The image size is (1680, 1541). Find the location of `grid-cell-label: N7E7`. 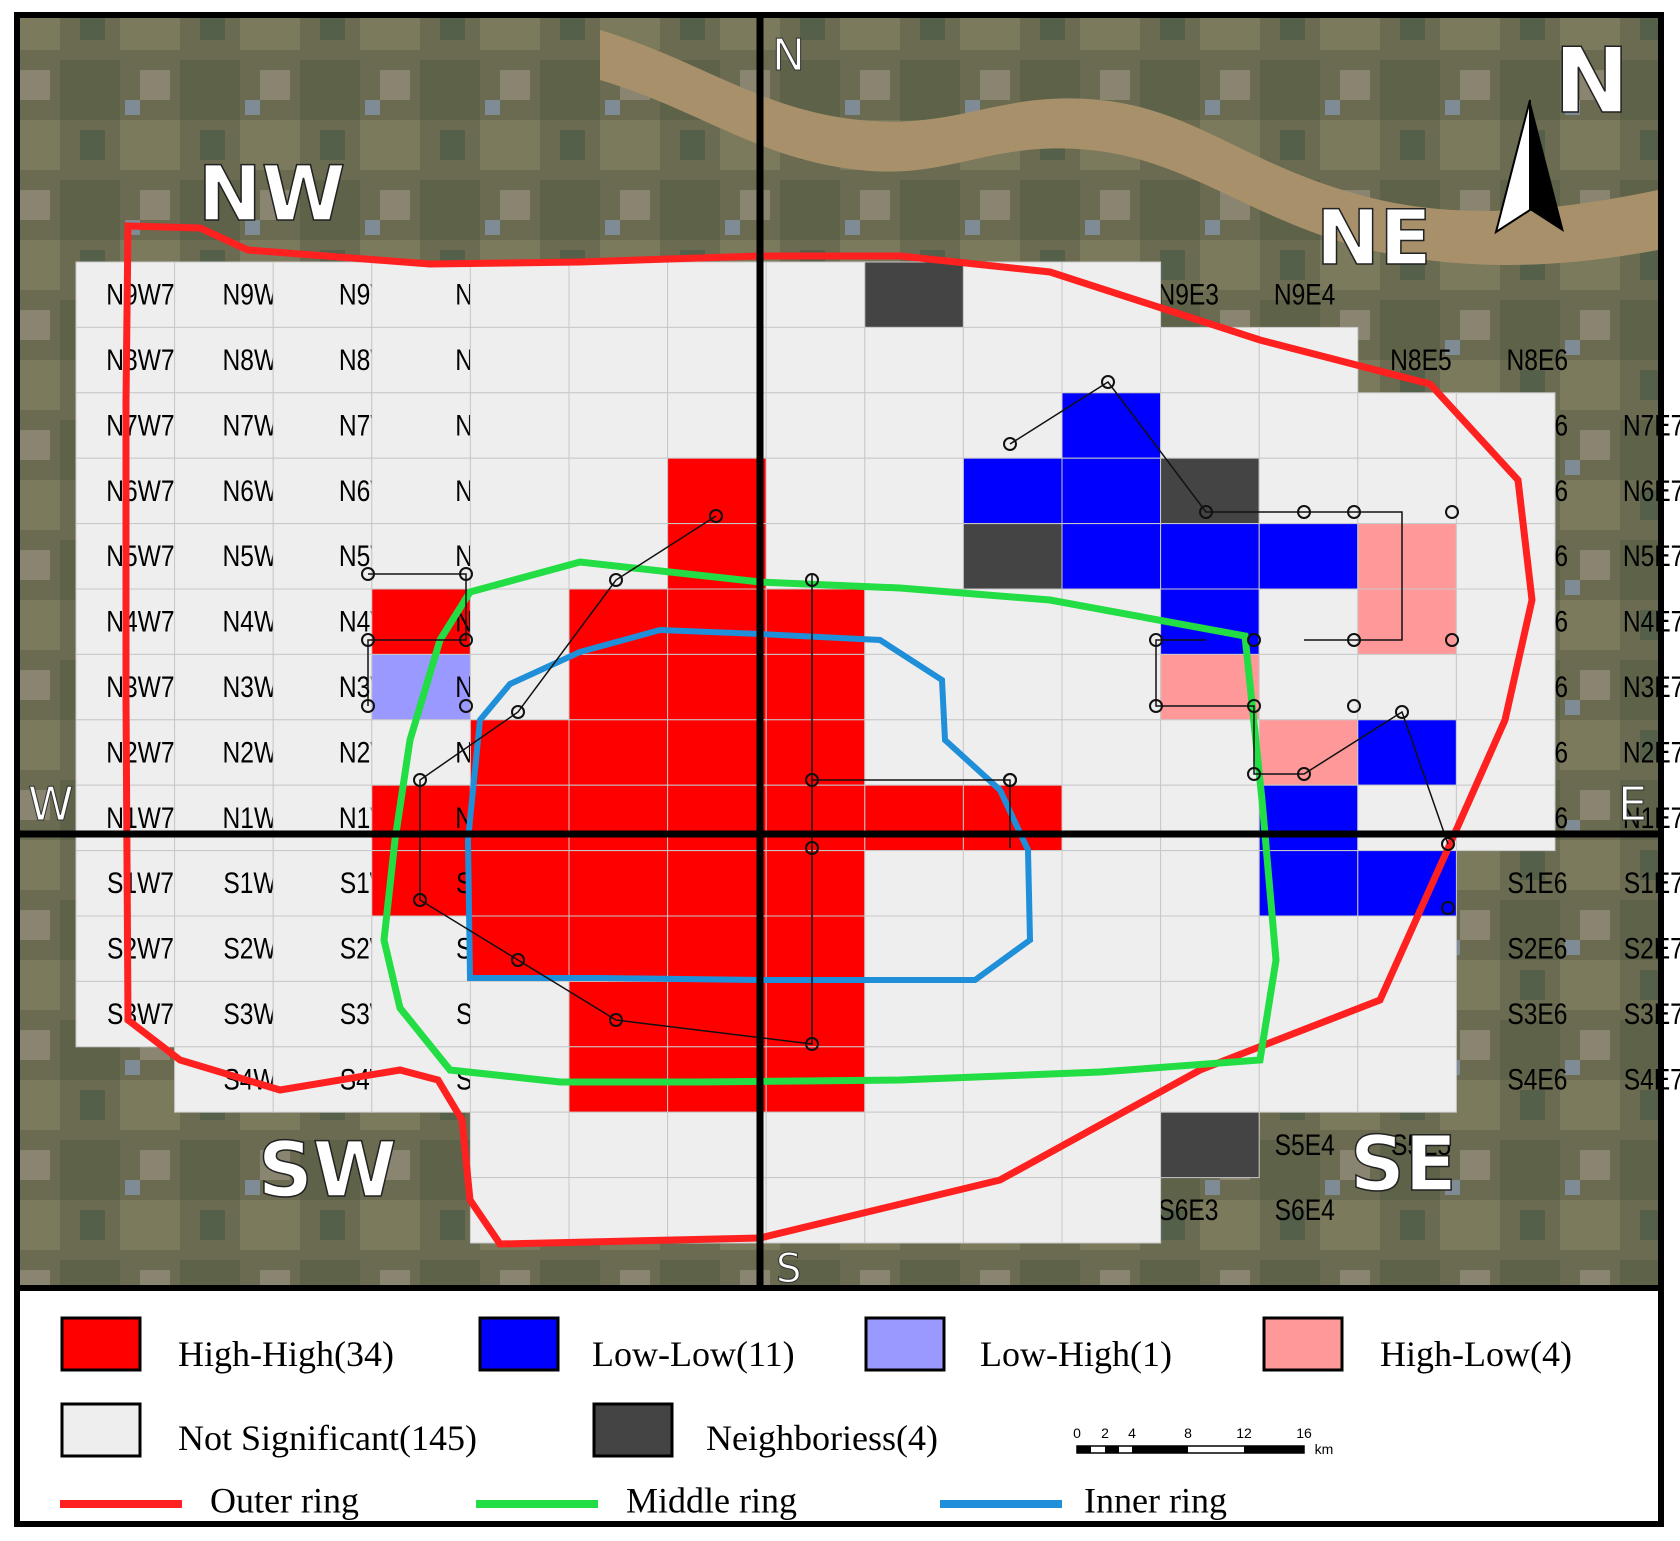

grid-cell-label: N7E7 is located at coordinates (1651, 425).